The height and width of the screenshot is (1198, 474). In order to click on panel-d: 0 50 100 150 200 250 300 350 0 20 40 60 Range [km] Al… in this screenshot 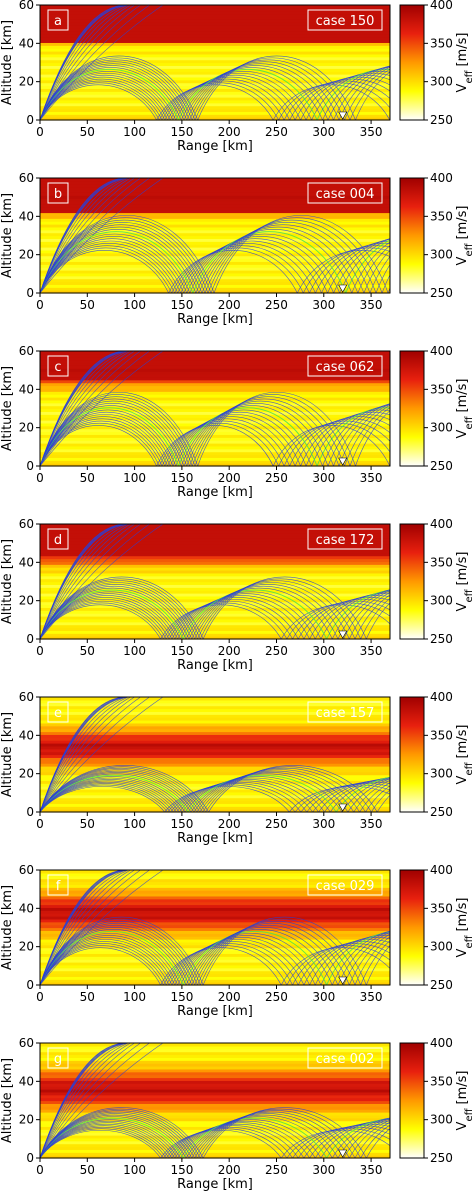, I will do `click(237, 595)`.